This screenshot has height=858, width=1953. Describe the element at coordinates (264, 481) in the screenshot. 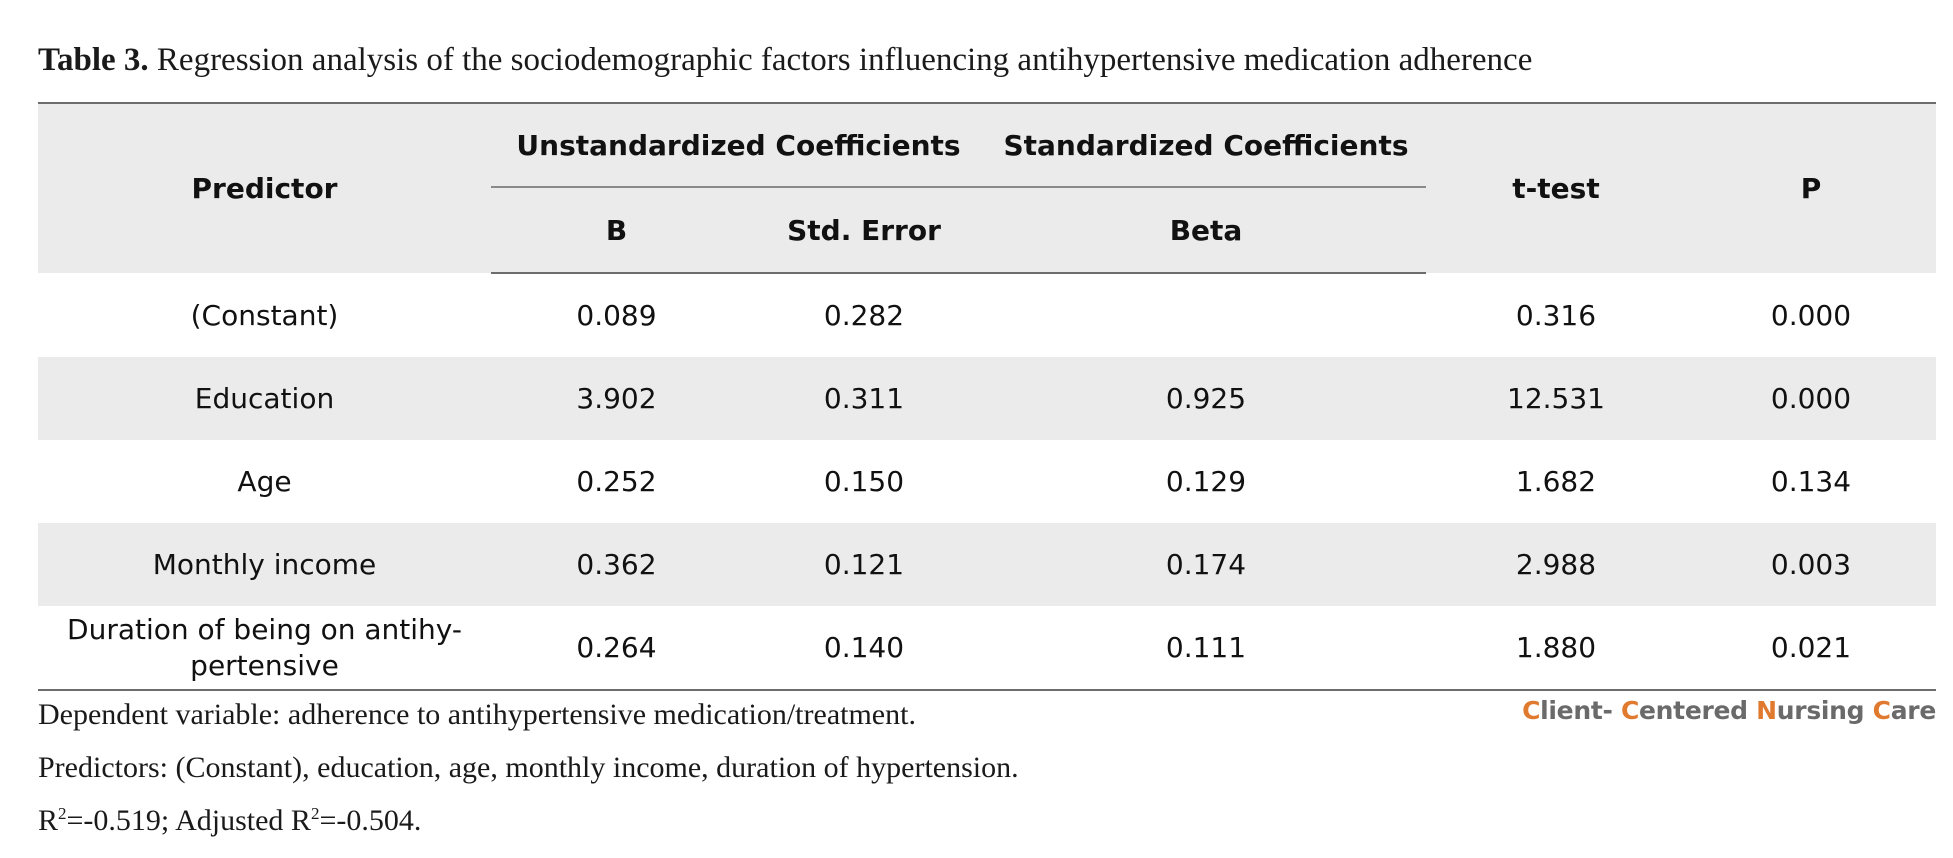

I see `cell-predictor: Age` at that location.